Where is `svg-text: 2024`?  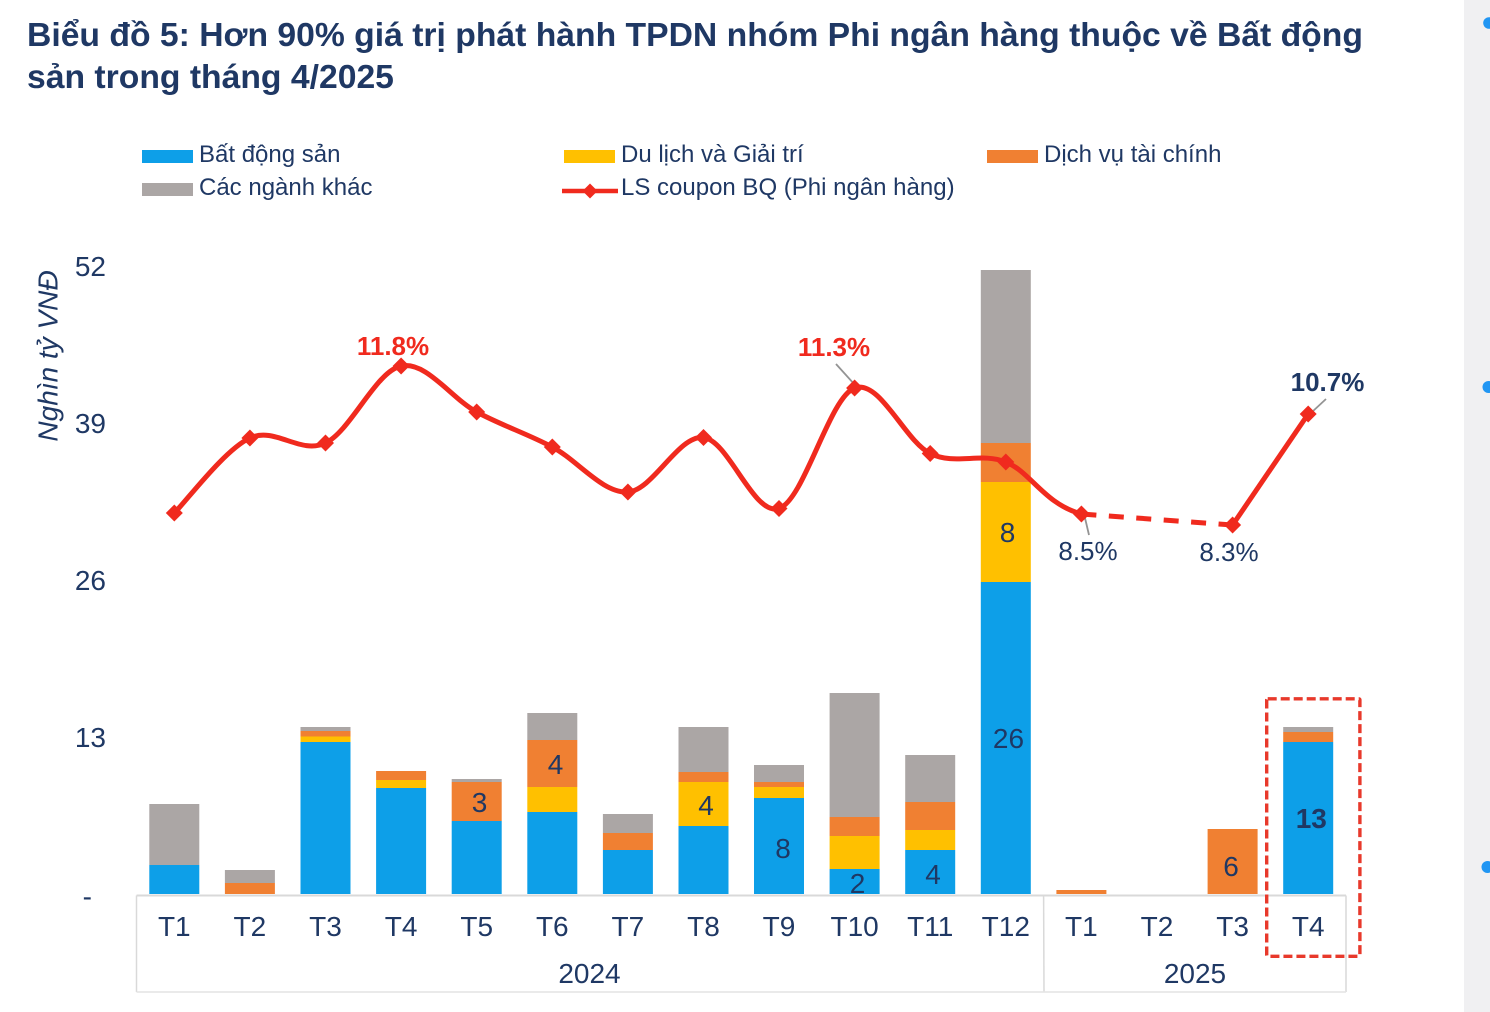 svg-text: 2024 is located at coordinates (589, 973).